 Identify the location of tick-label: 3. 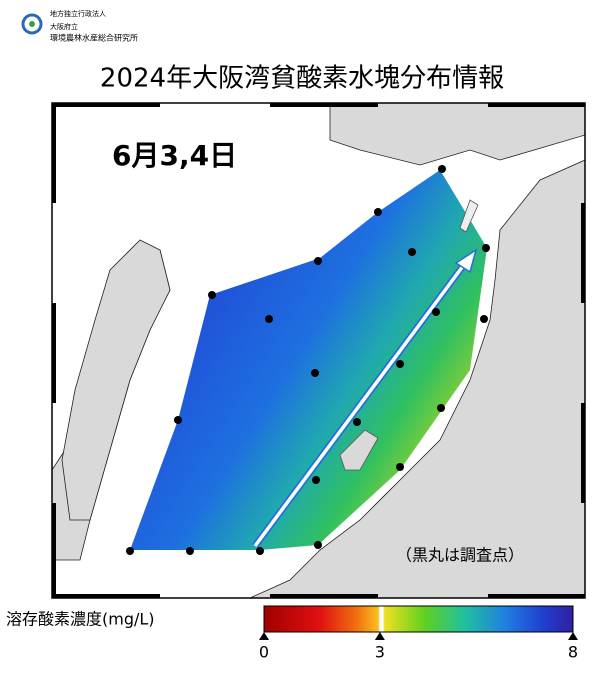
(380, 652).